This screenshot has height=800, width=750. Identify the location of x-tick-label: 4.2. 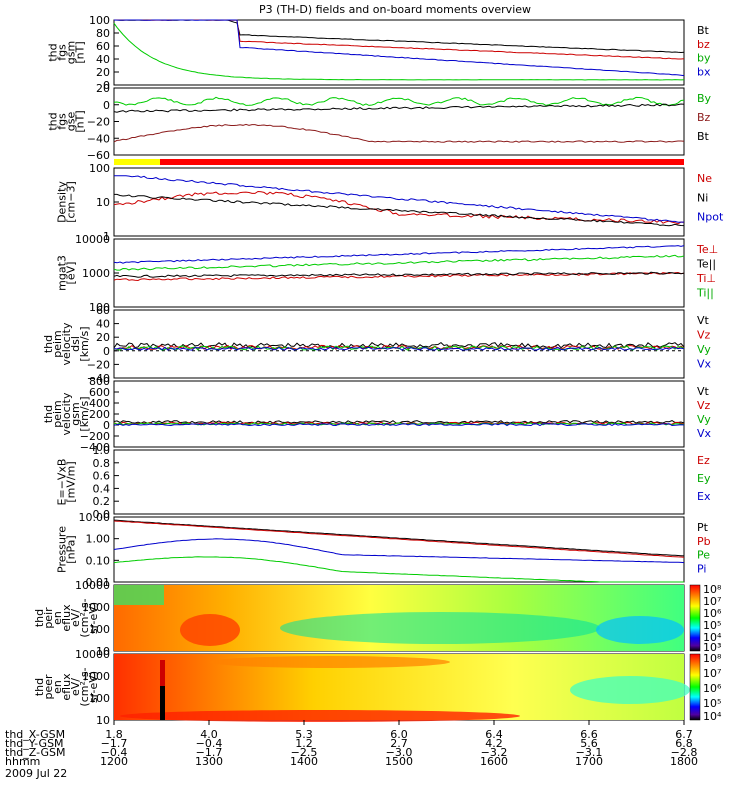
(494, 743).